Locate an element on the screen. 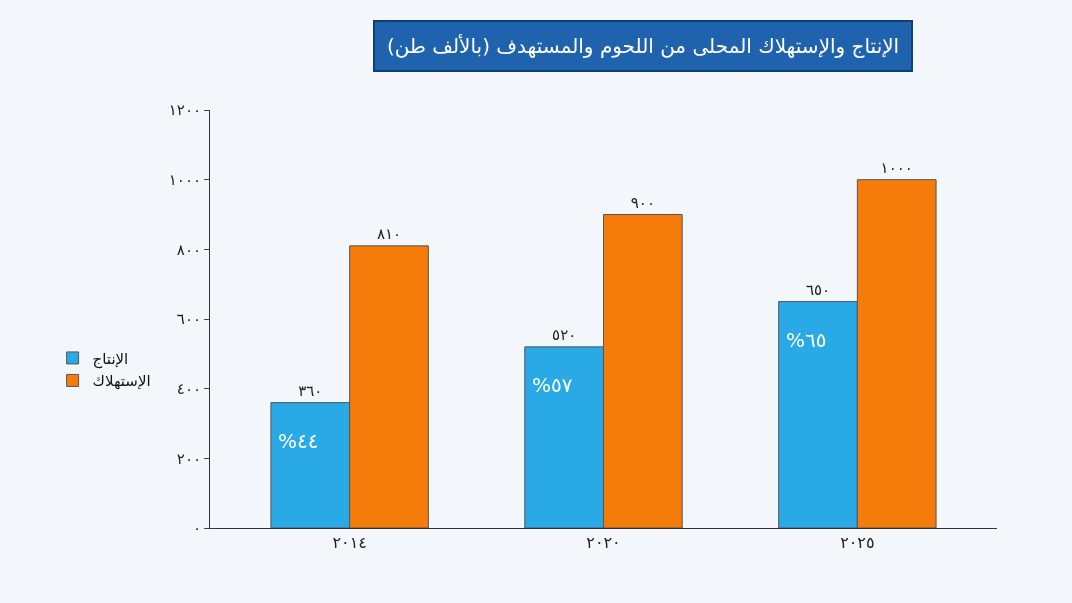  x-tick-label: ٢٠١٤ is located at coordinates (349, 543).